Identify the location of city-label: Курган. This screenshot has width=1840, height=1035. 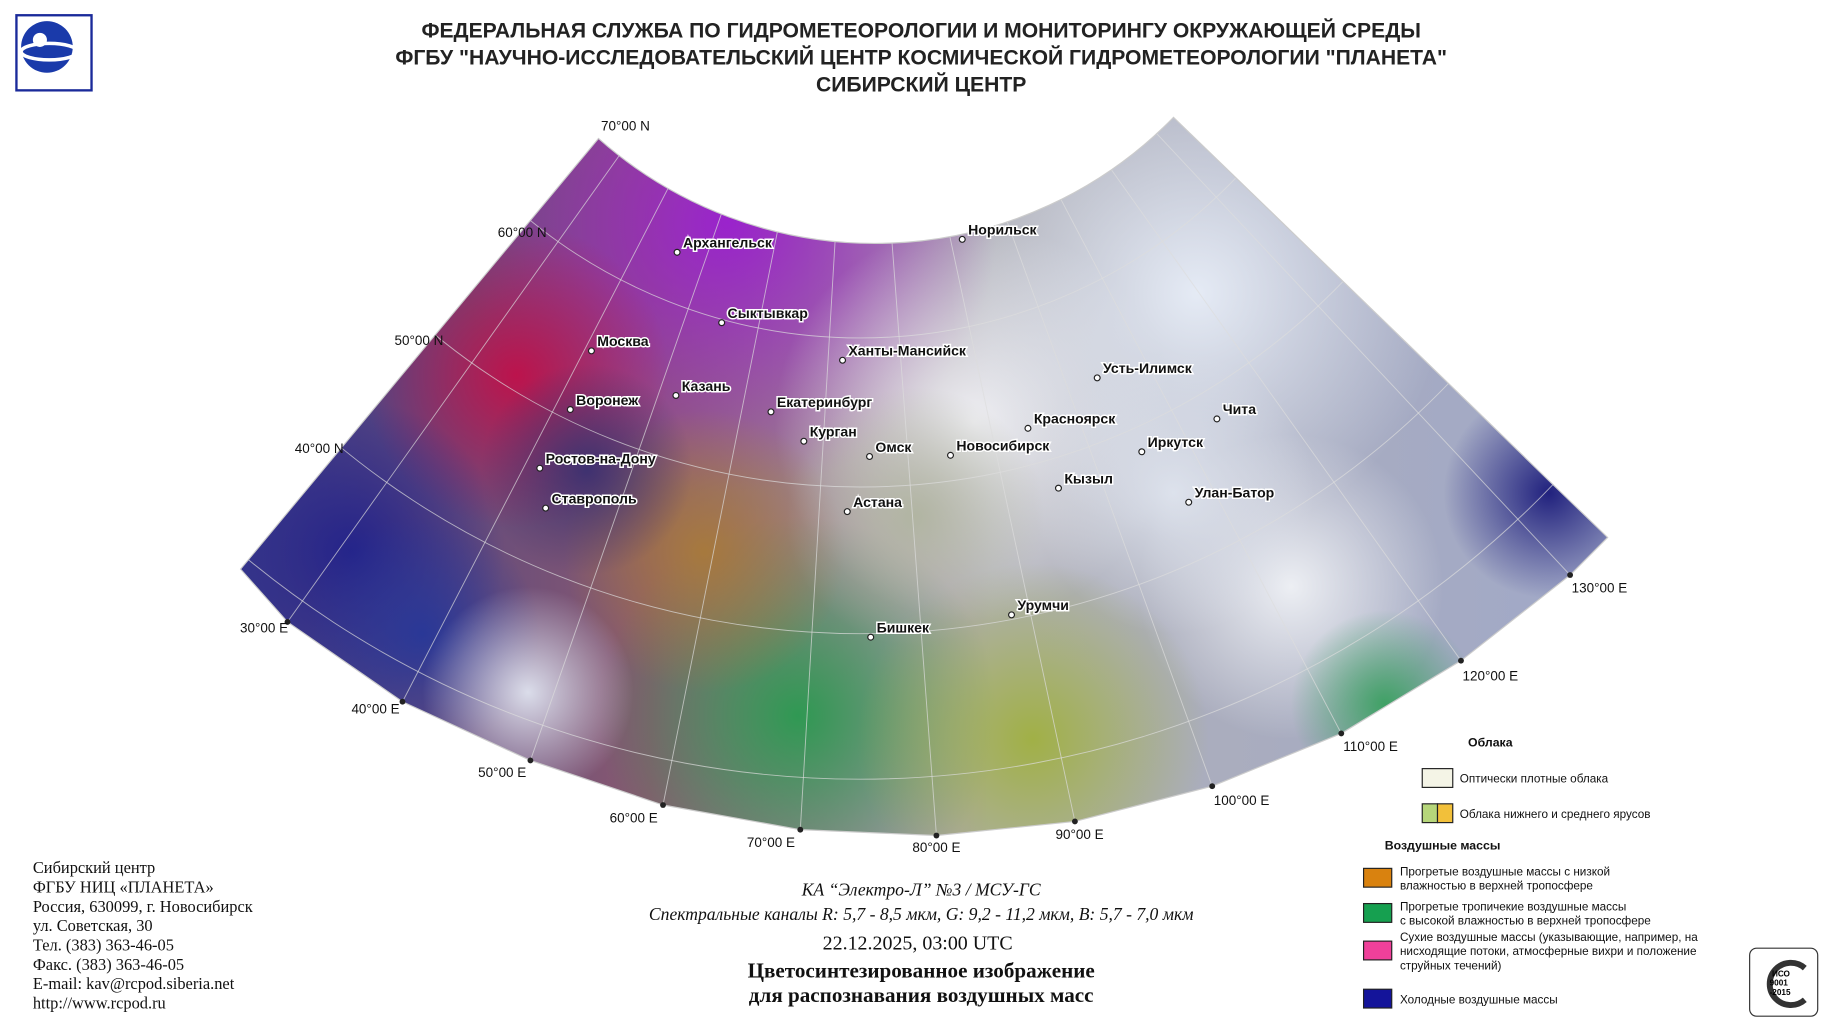
(833, 432).